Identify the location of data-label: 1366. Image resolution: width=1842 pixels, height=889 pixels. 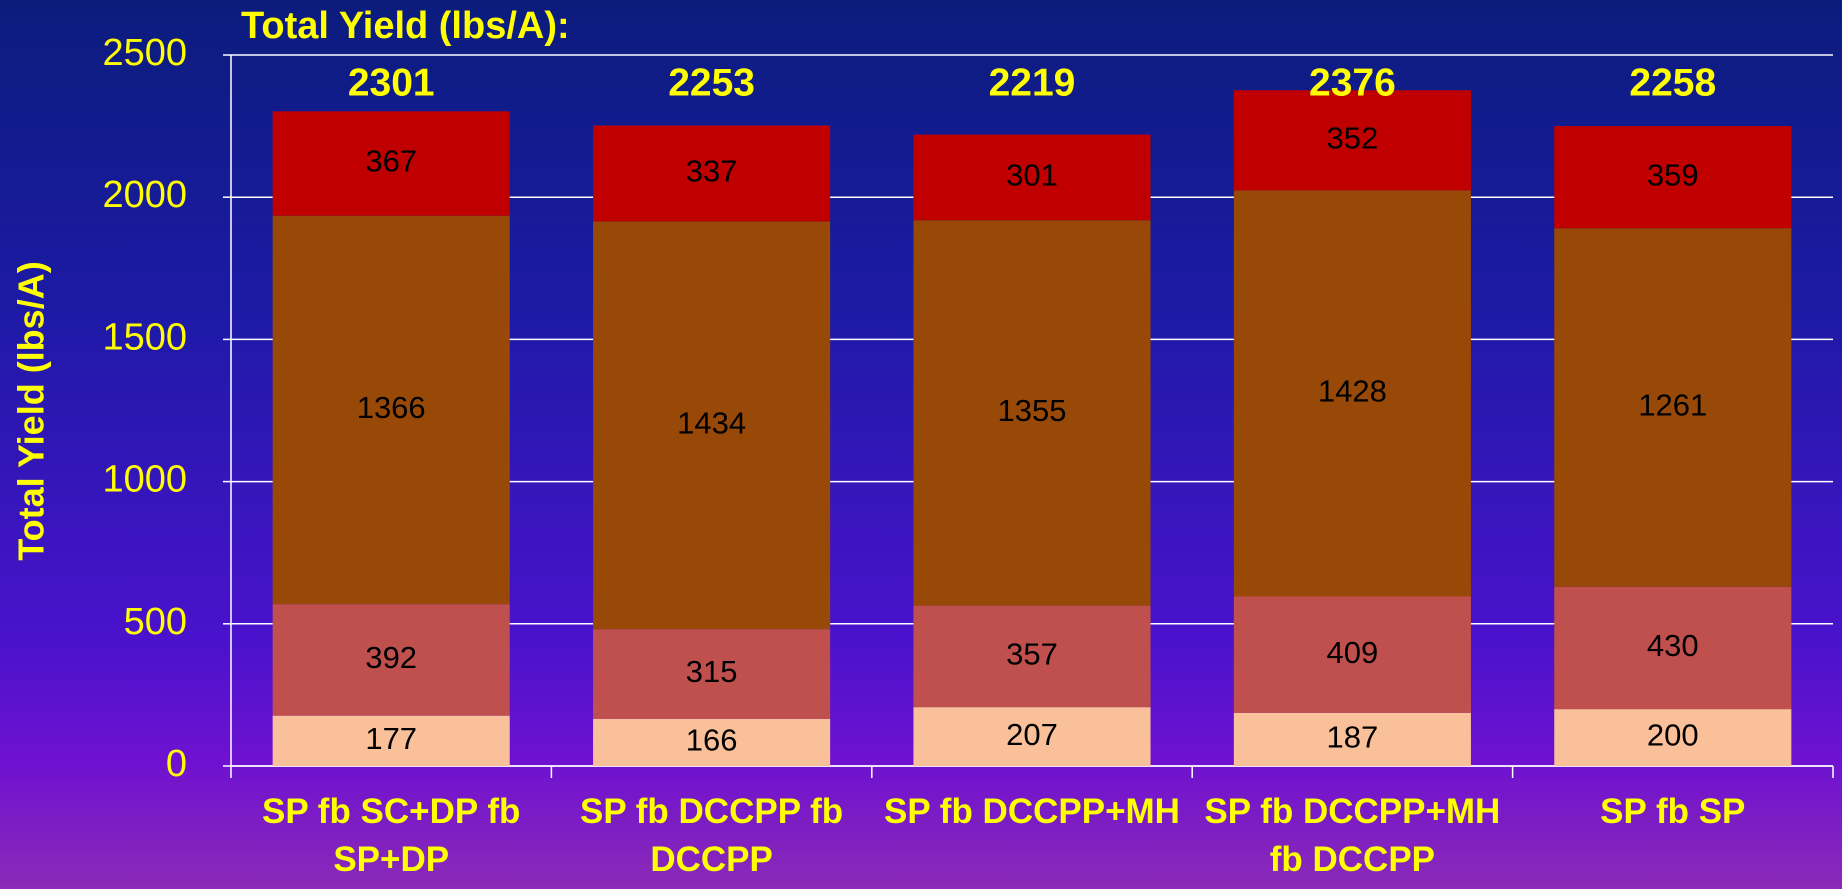
(391, 407).